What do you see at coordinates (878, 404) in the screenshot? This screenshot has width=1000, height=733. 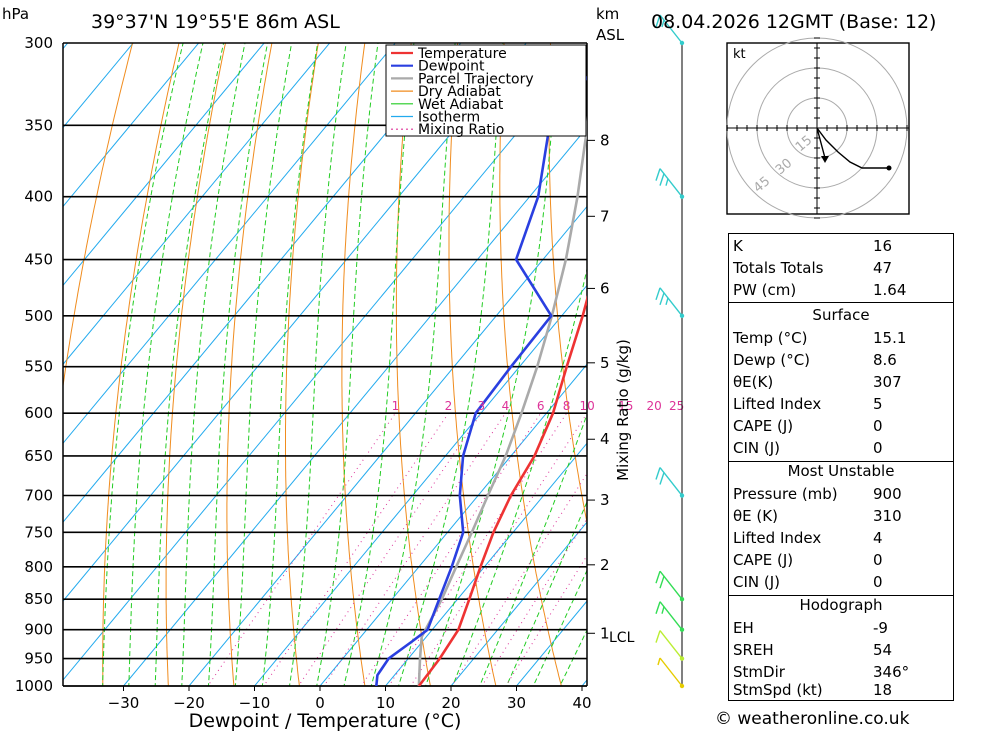 I see `index-value: 5` at bounding box center [878, 404].